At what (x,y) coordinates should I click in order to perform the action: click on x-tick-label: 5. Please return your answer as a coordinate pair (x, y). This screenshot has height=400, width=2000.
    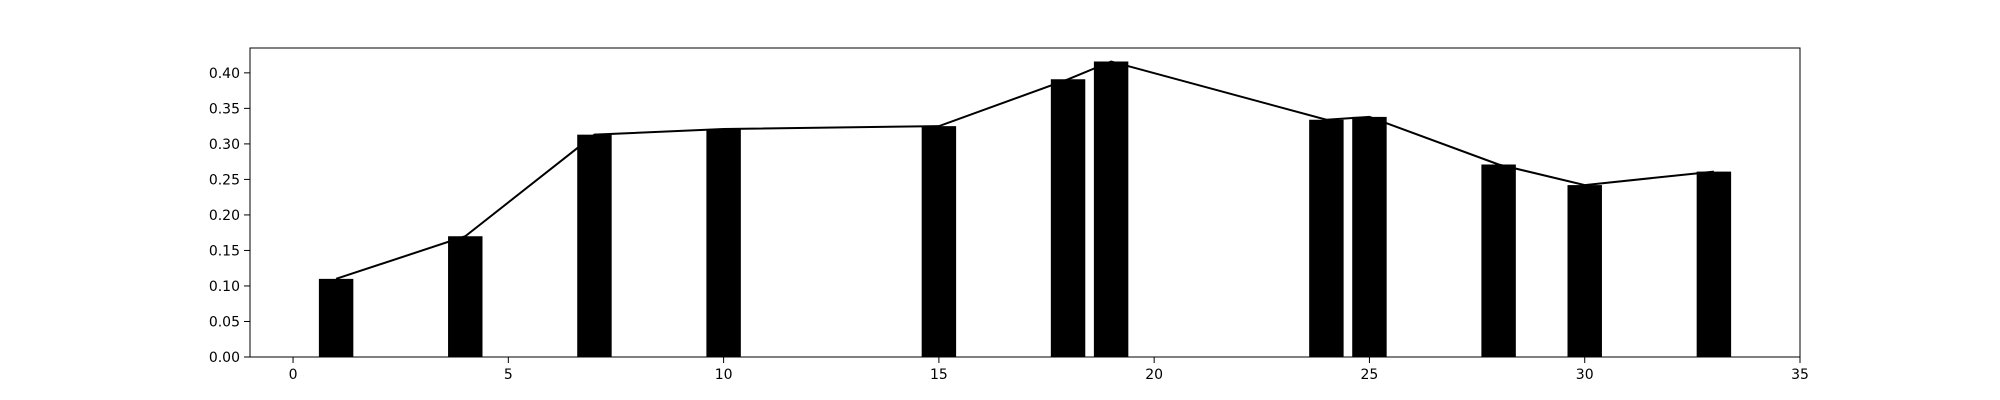
    Looking at the image, I should click on (508, 375).